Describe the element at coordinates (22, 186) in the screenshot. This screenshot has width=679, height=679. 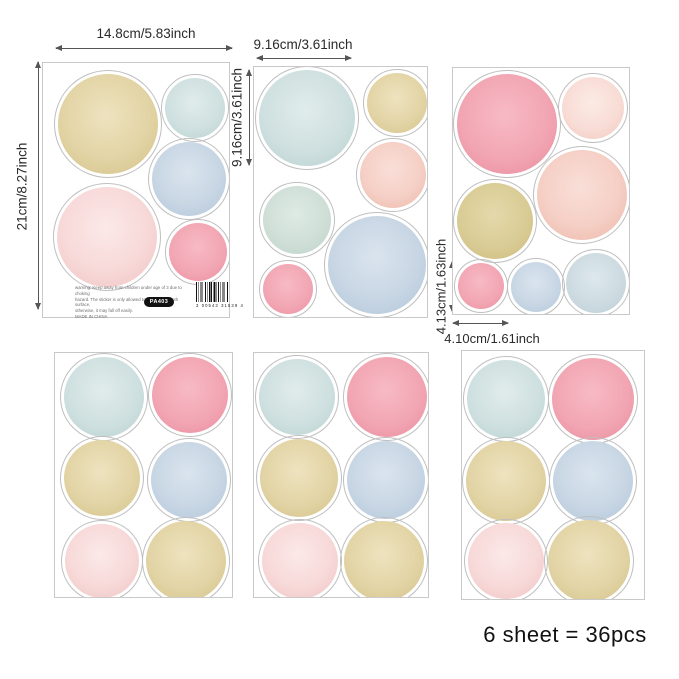
I see `sheet-height-label: 21cm/8.27inch` at that location.